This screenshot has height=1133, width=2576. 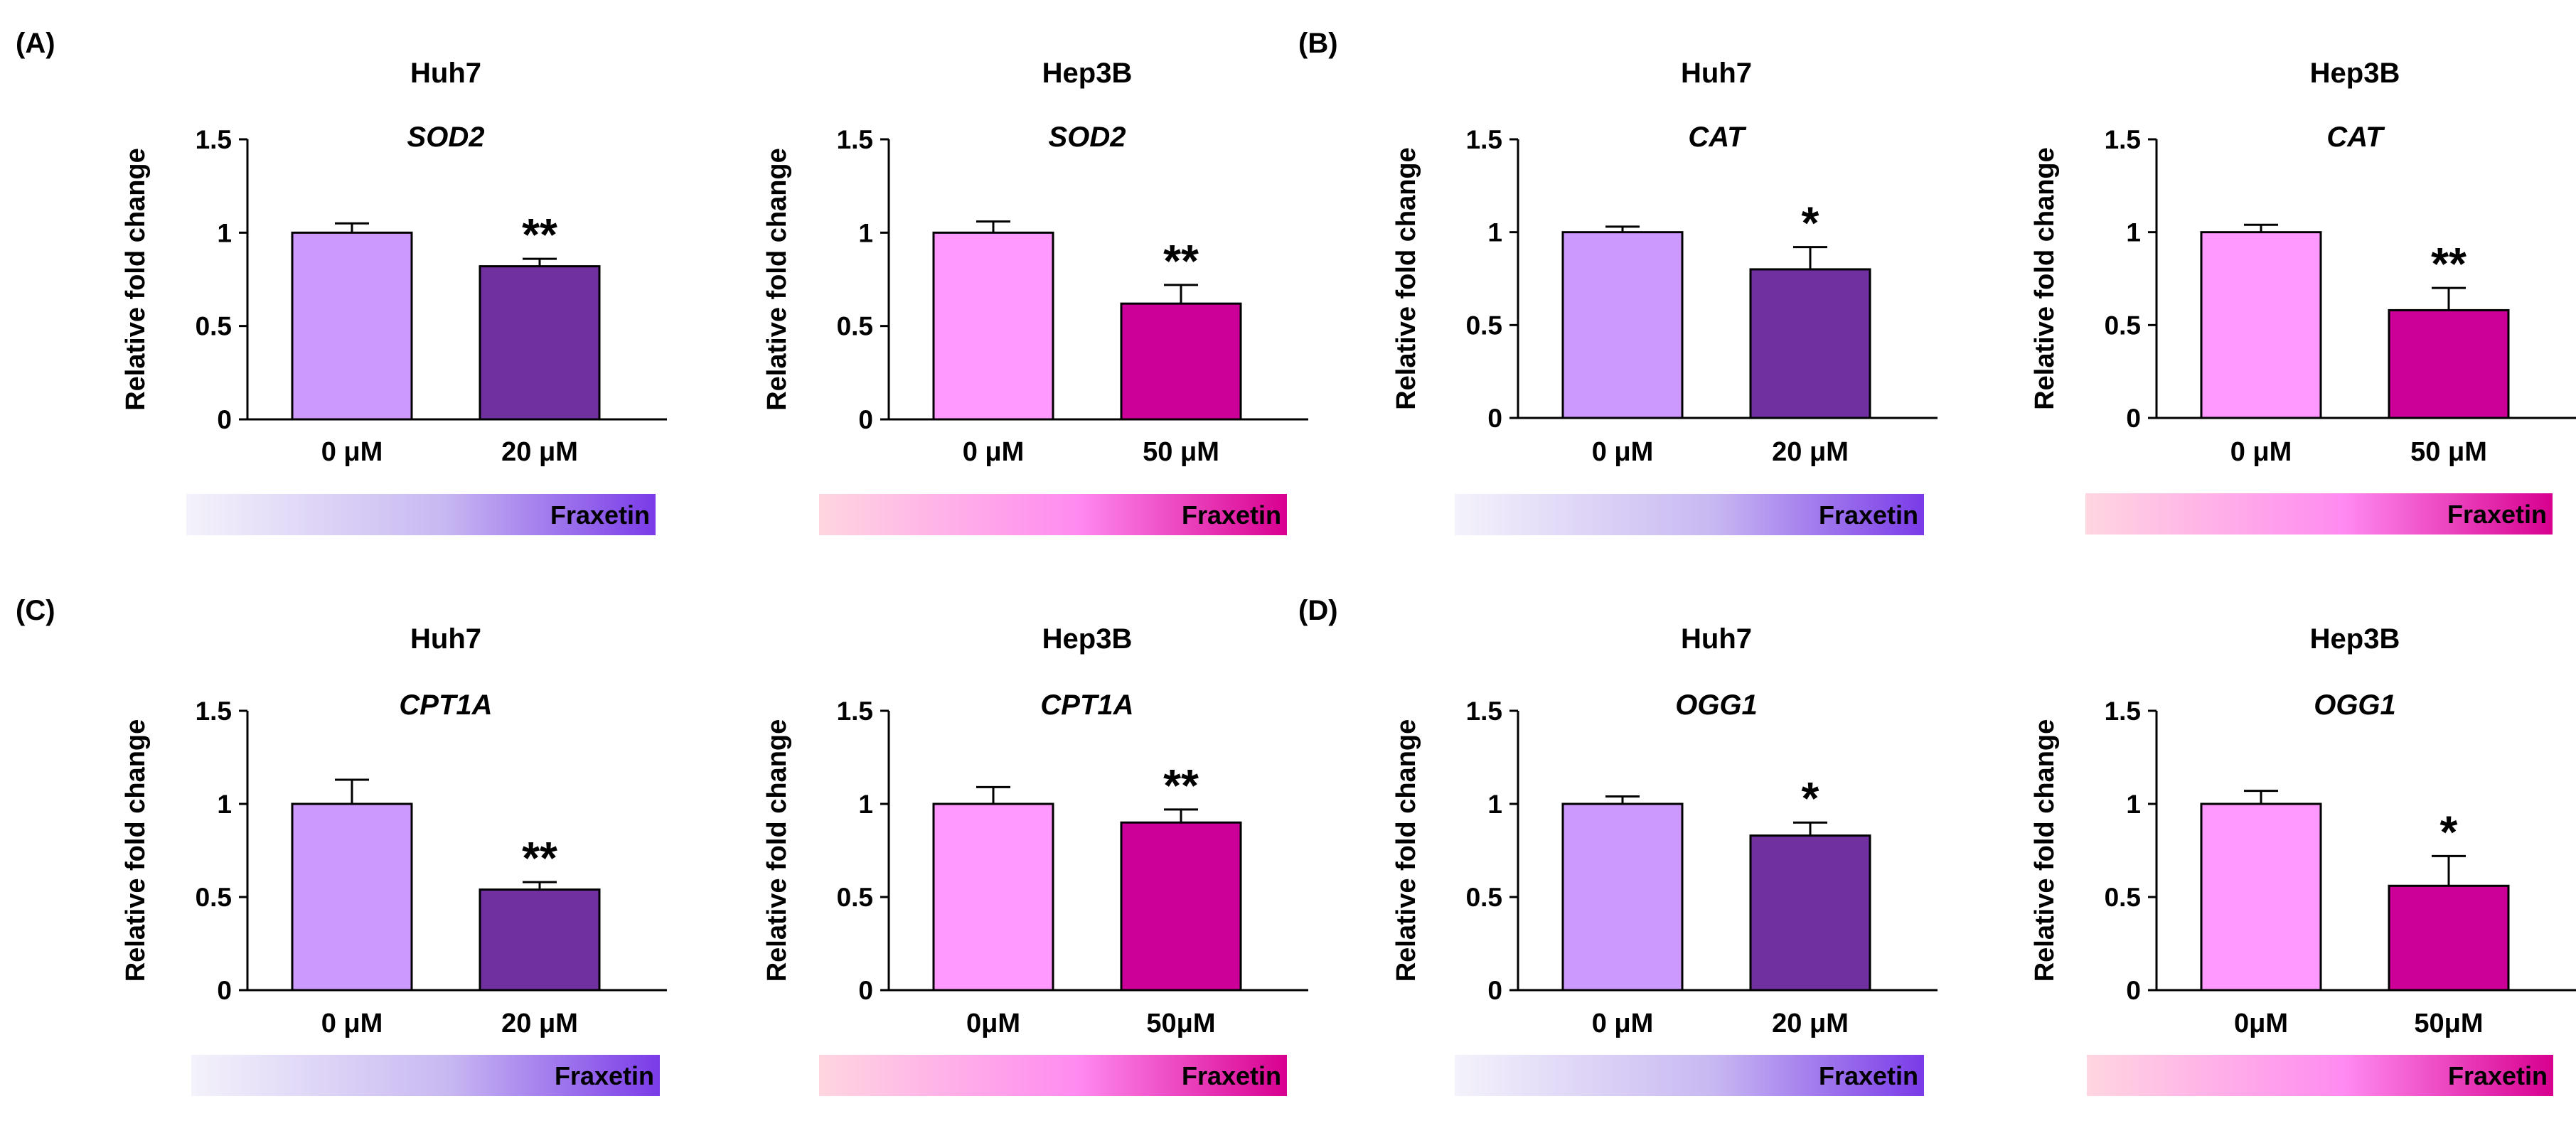 What do you see at coordinates (35, 610) in the screenshot?
I see `panel-label-c: (C)` at bounding box center [35, 610].